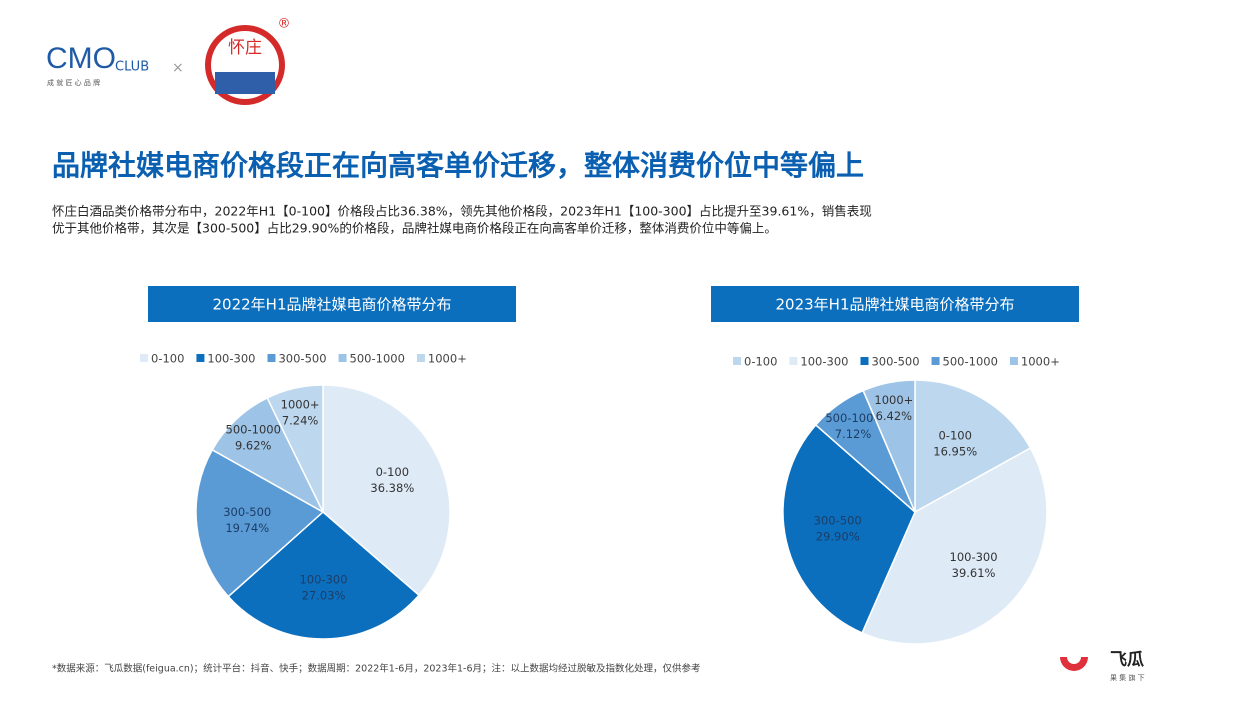 The width and height of the screenshot is (1250, 707). I want to click on slice-value: 29.90%, so click(838, 537).